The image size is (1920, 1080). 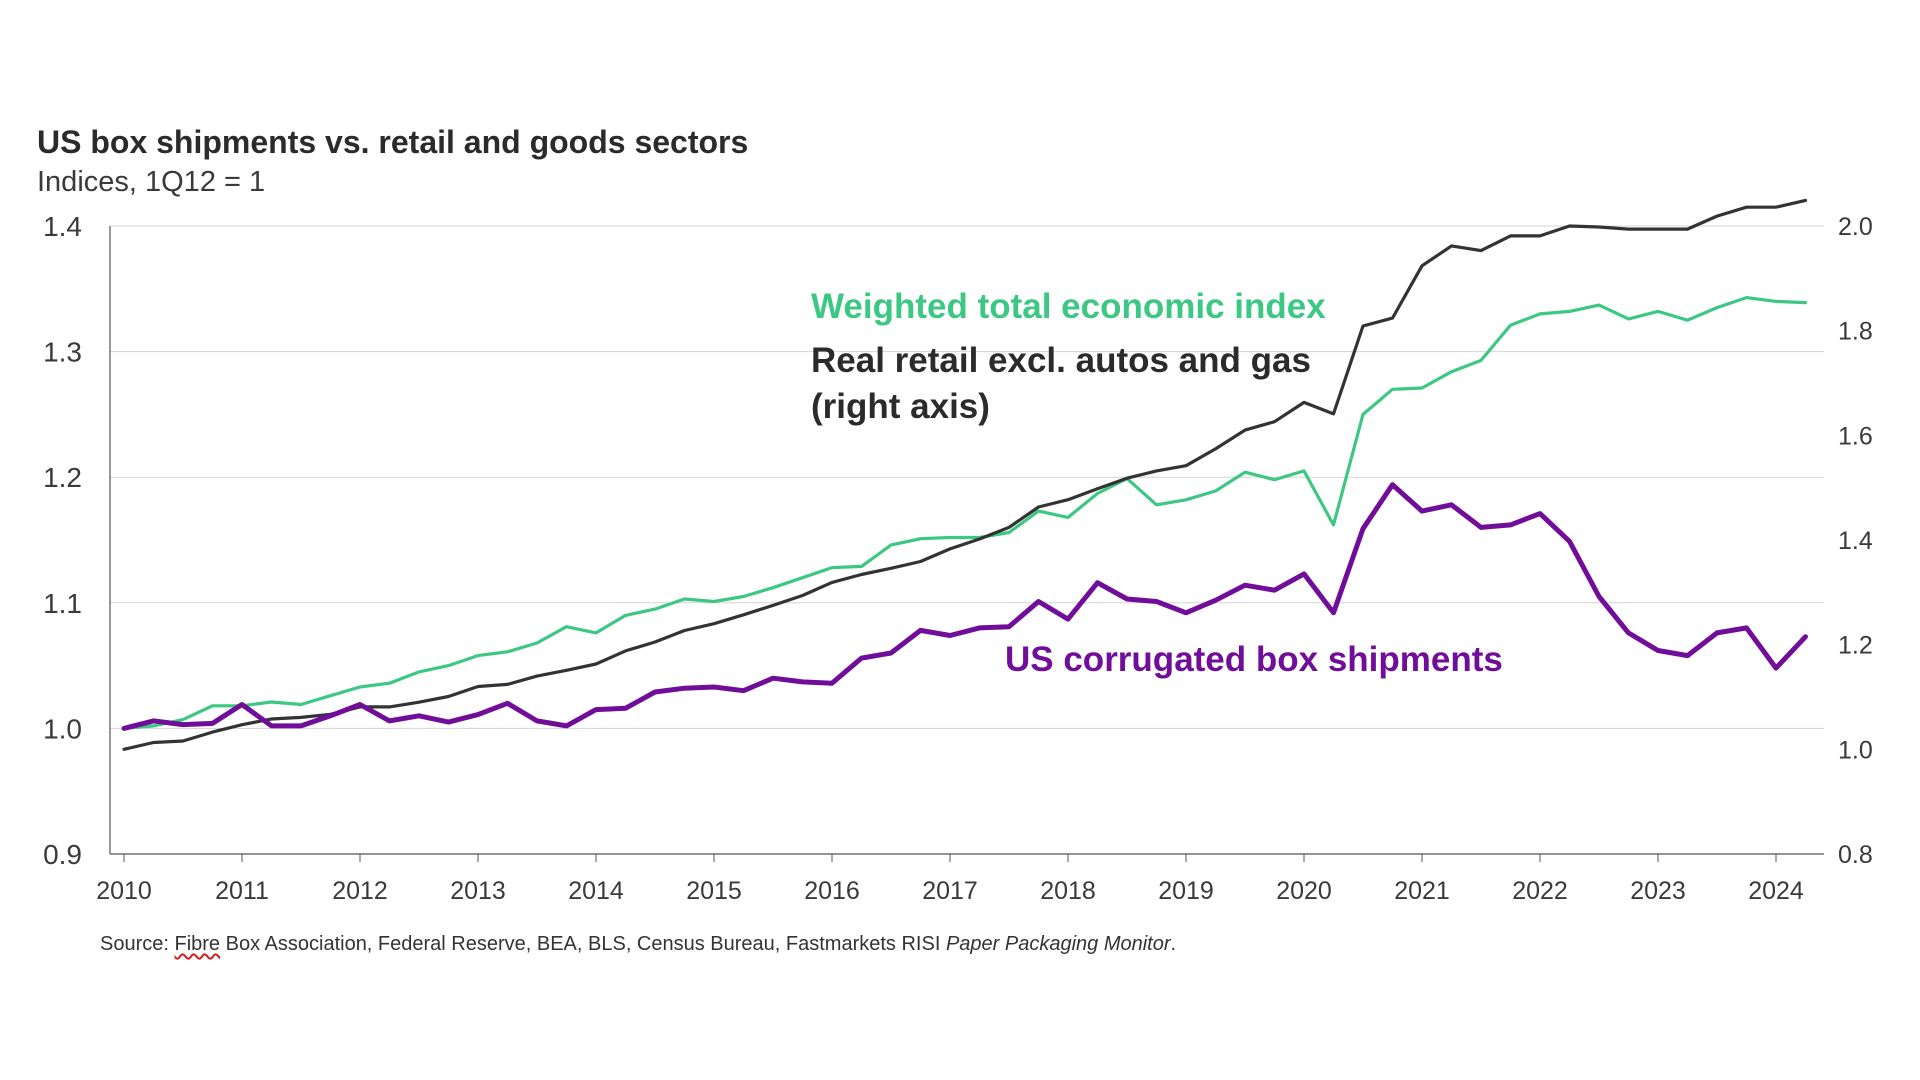 What do you see at coordinates (832, 891) in the screenshot?
I see `x-tick-label: 2016` at bounding box center [832, 891].